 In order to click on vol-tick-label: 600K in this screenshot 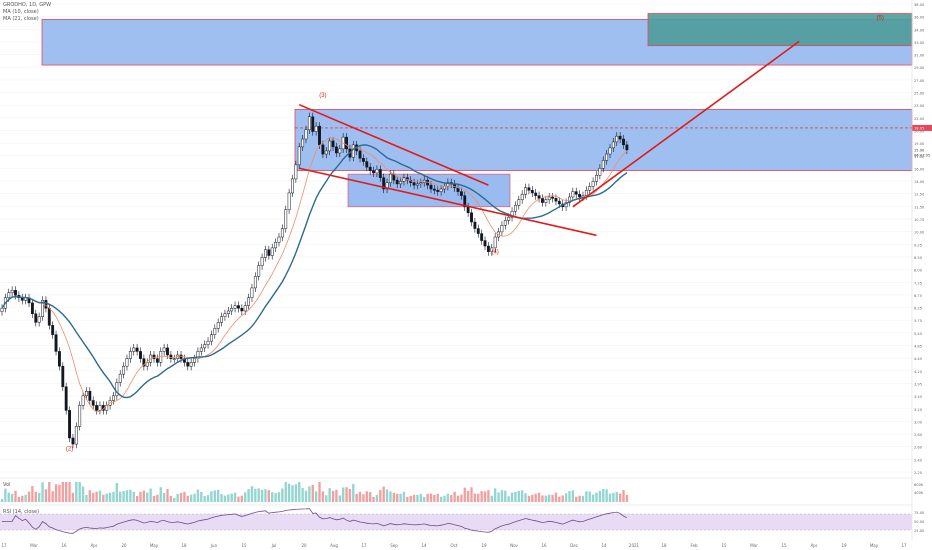, I will do `click(919, 485)`.